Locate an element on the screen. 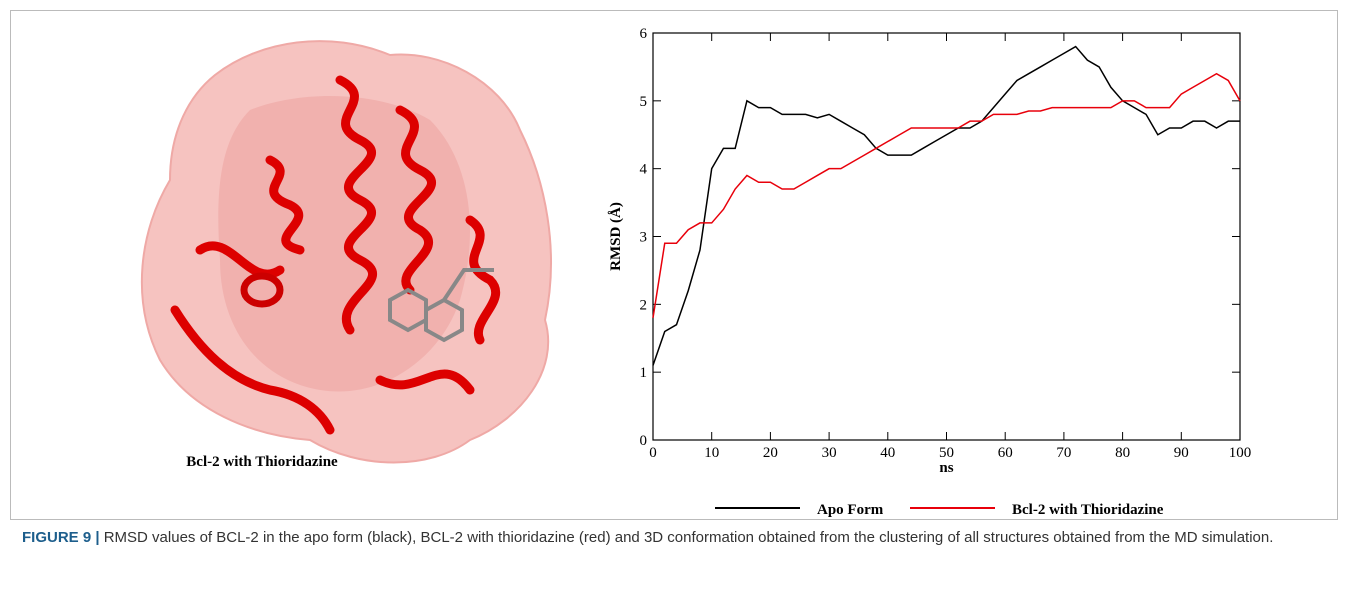 The image size is (1348, 598). y-tick-label: 1 is located at coordinates (644, 373).